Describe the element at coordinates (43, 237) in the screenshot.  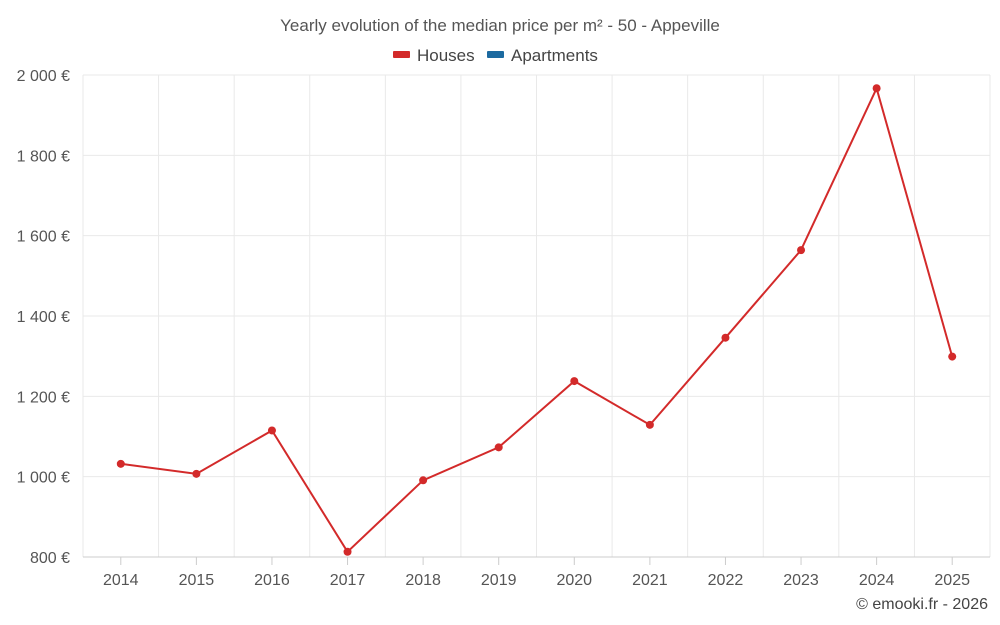
I see `y-tick-label: 1 600 €` at that location.